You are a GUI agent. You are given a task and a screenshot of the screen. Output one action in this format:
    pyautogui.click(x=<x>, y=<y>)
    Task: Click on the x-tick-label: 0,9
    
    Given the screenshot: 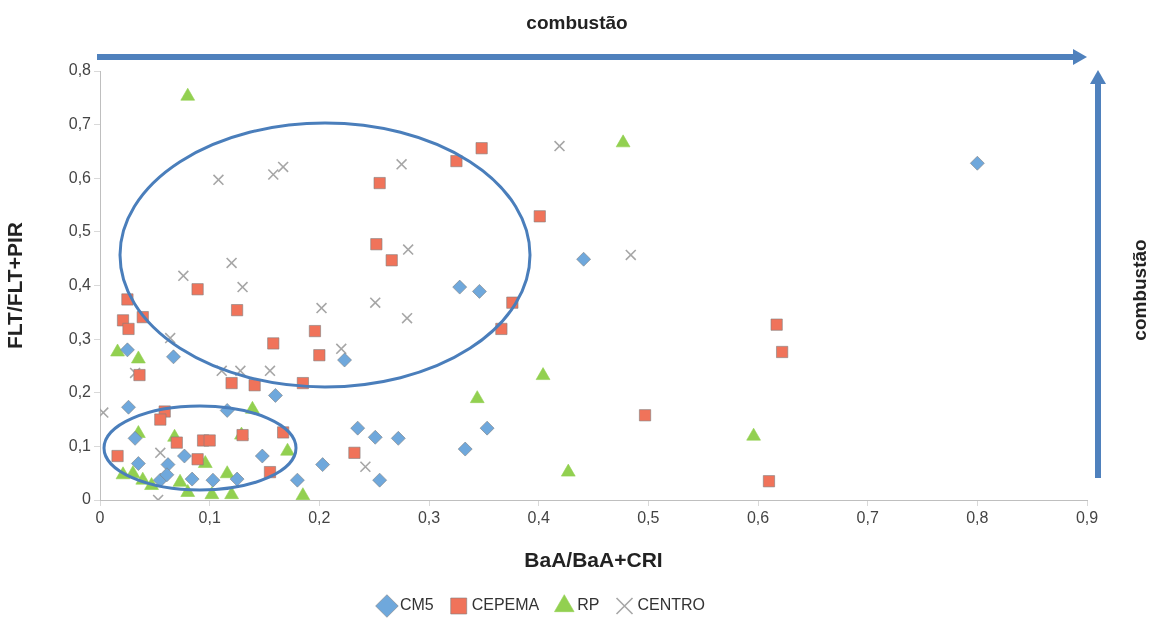 What is the action you would take?
    pyautogui.click(x=1087, y=518)
    